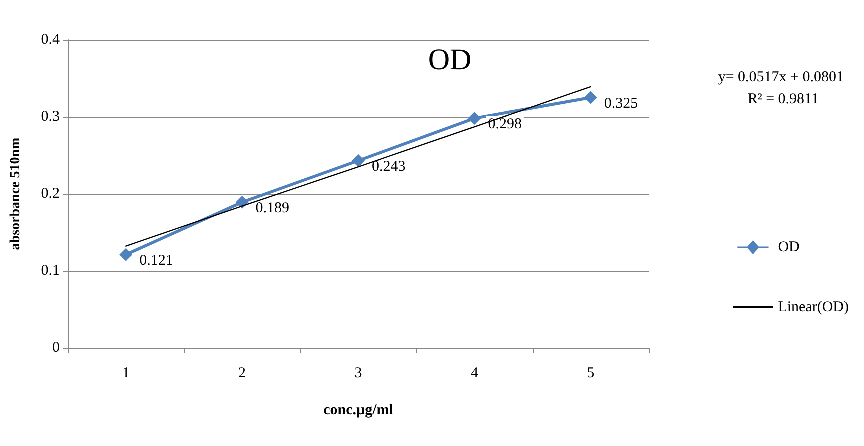 The width and height of the screenshot is (864, 446). I want to click on legend-label: Linear(OD), so click(814, 308).